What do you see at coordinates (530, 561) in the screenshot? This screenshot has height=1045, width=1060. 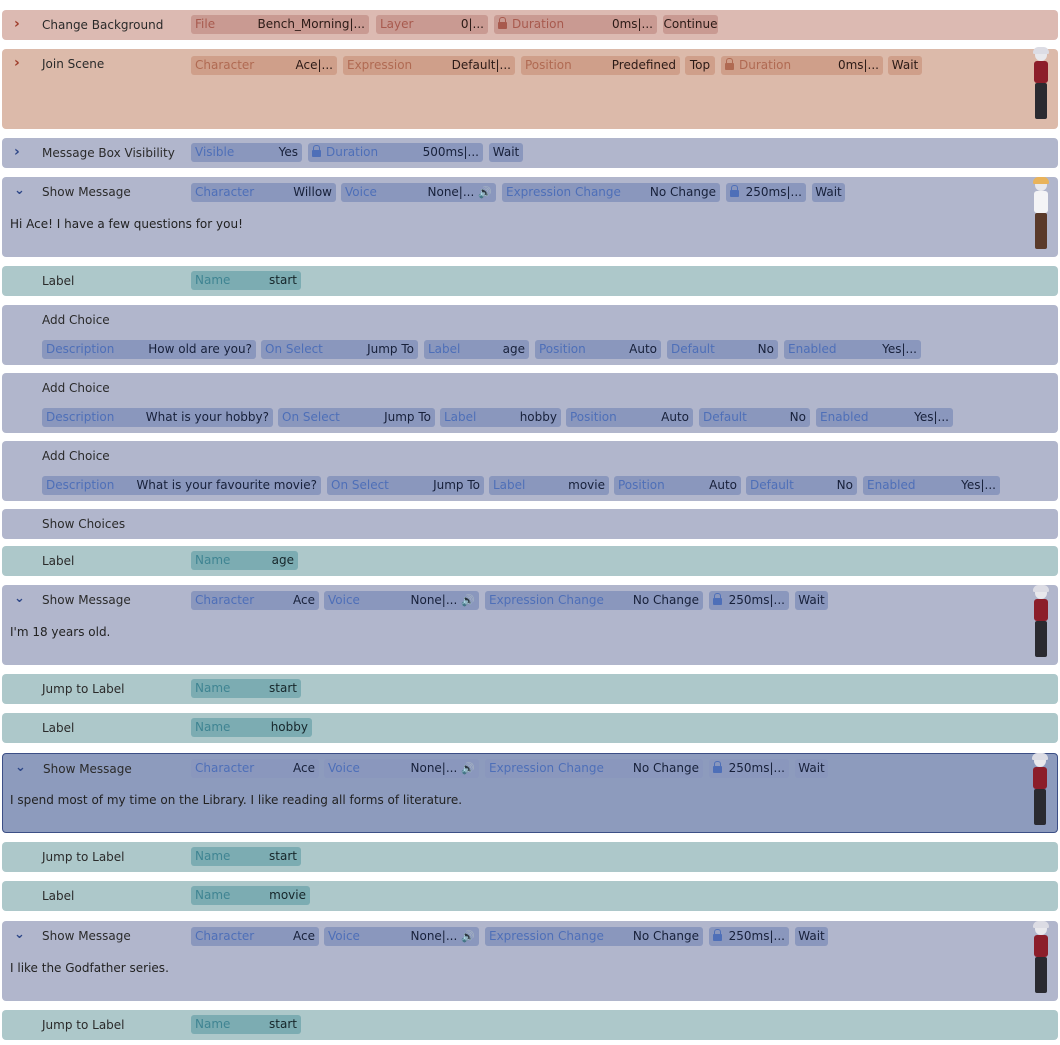 I see `command-label: Label Name age` at bounding box center [530, 561].